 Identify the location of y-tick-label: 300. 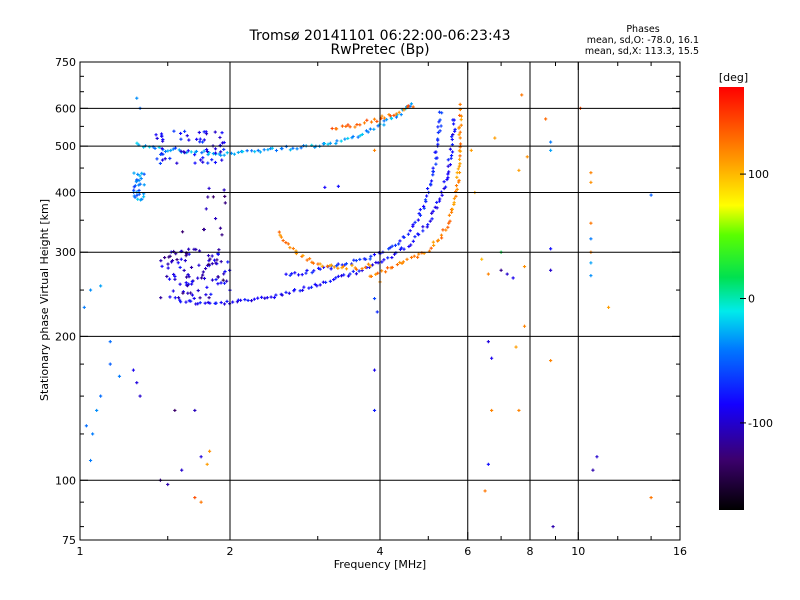
(65, 252).